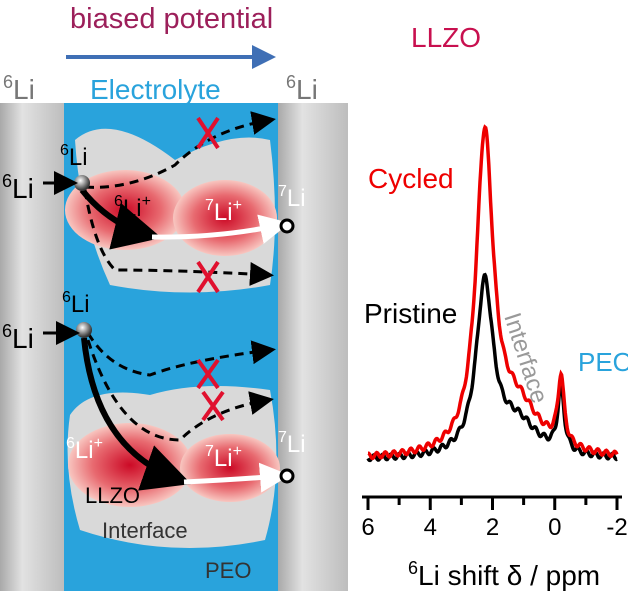 The height and width of the screenshot is (591, 628). What do you see at coordinates (446, 37) in the screenshot?
I see `llzo-annotation: LLZO` at bounding box center [446, 37].